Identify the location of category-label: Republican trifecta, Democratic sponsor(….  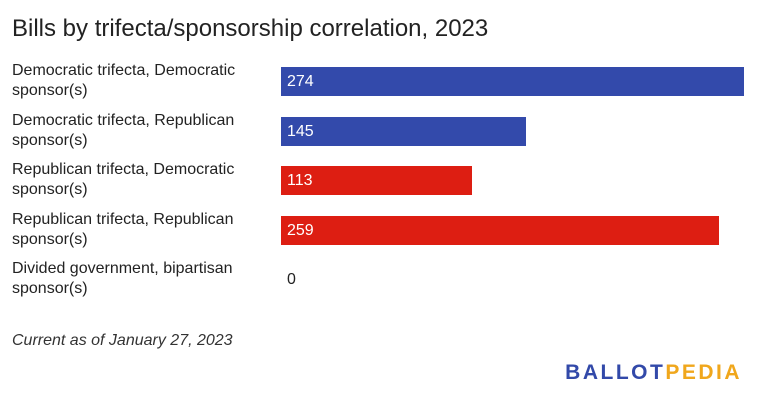
(123, 179).